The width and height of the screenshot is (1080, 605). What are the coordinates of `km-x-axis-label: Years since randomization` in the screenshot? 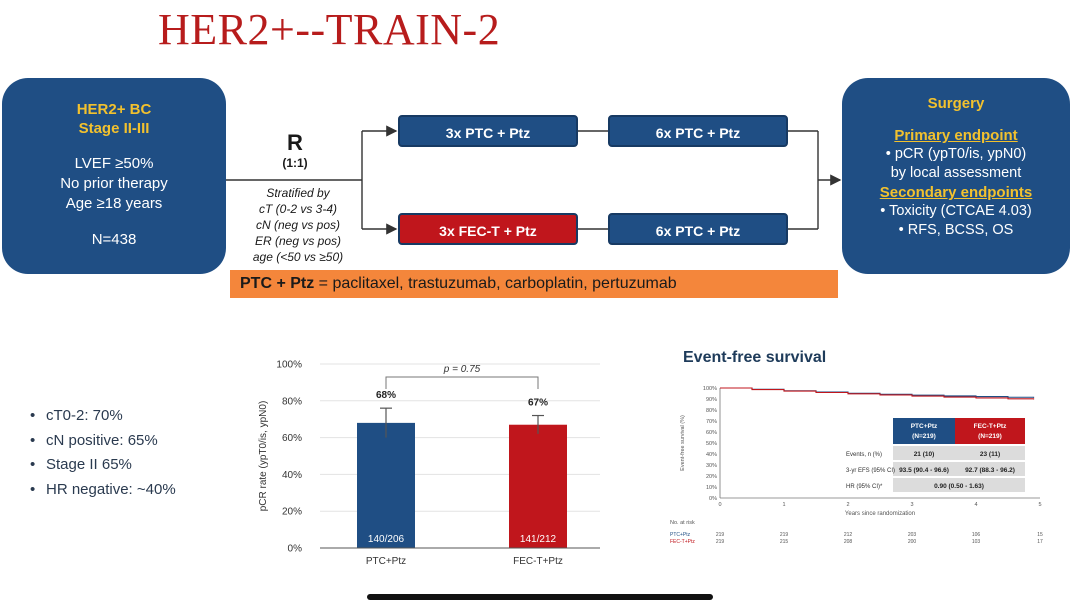 It's located at (880, 514).